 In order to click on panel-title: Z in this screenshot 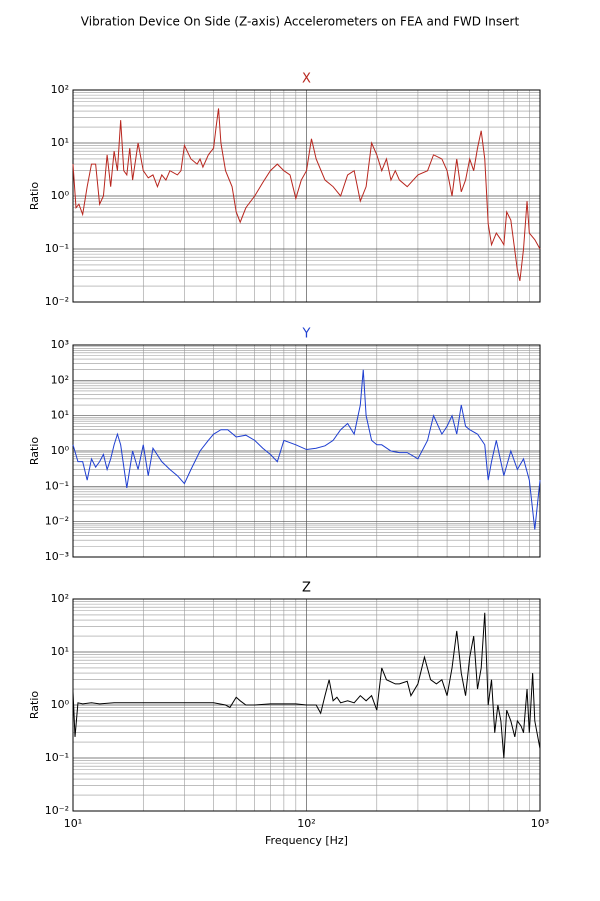, I will do `click(306, 588)`.